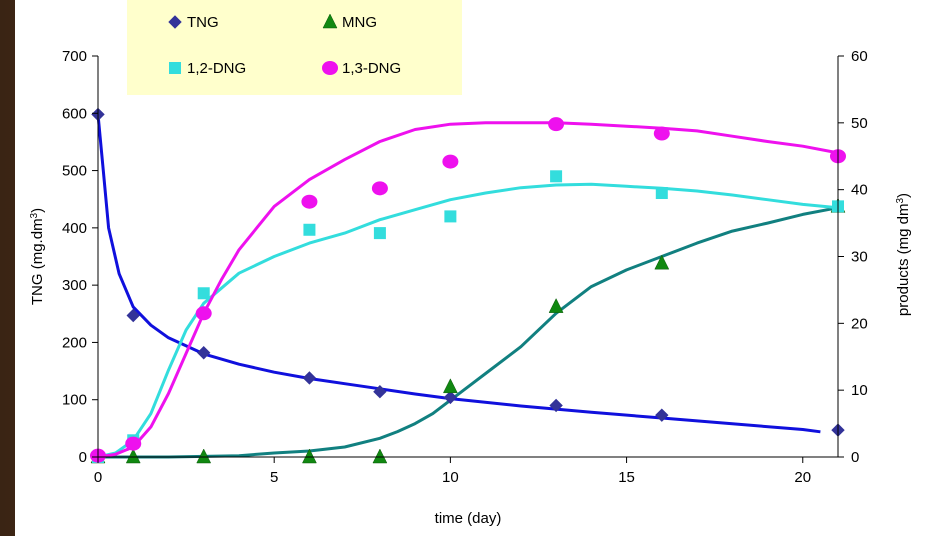 This screenshot has height=536, width=933. I want to click on left-tick-label: 600, so click(74, 113).